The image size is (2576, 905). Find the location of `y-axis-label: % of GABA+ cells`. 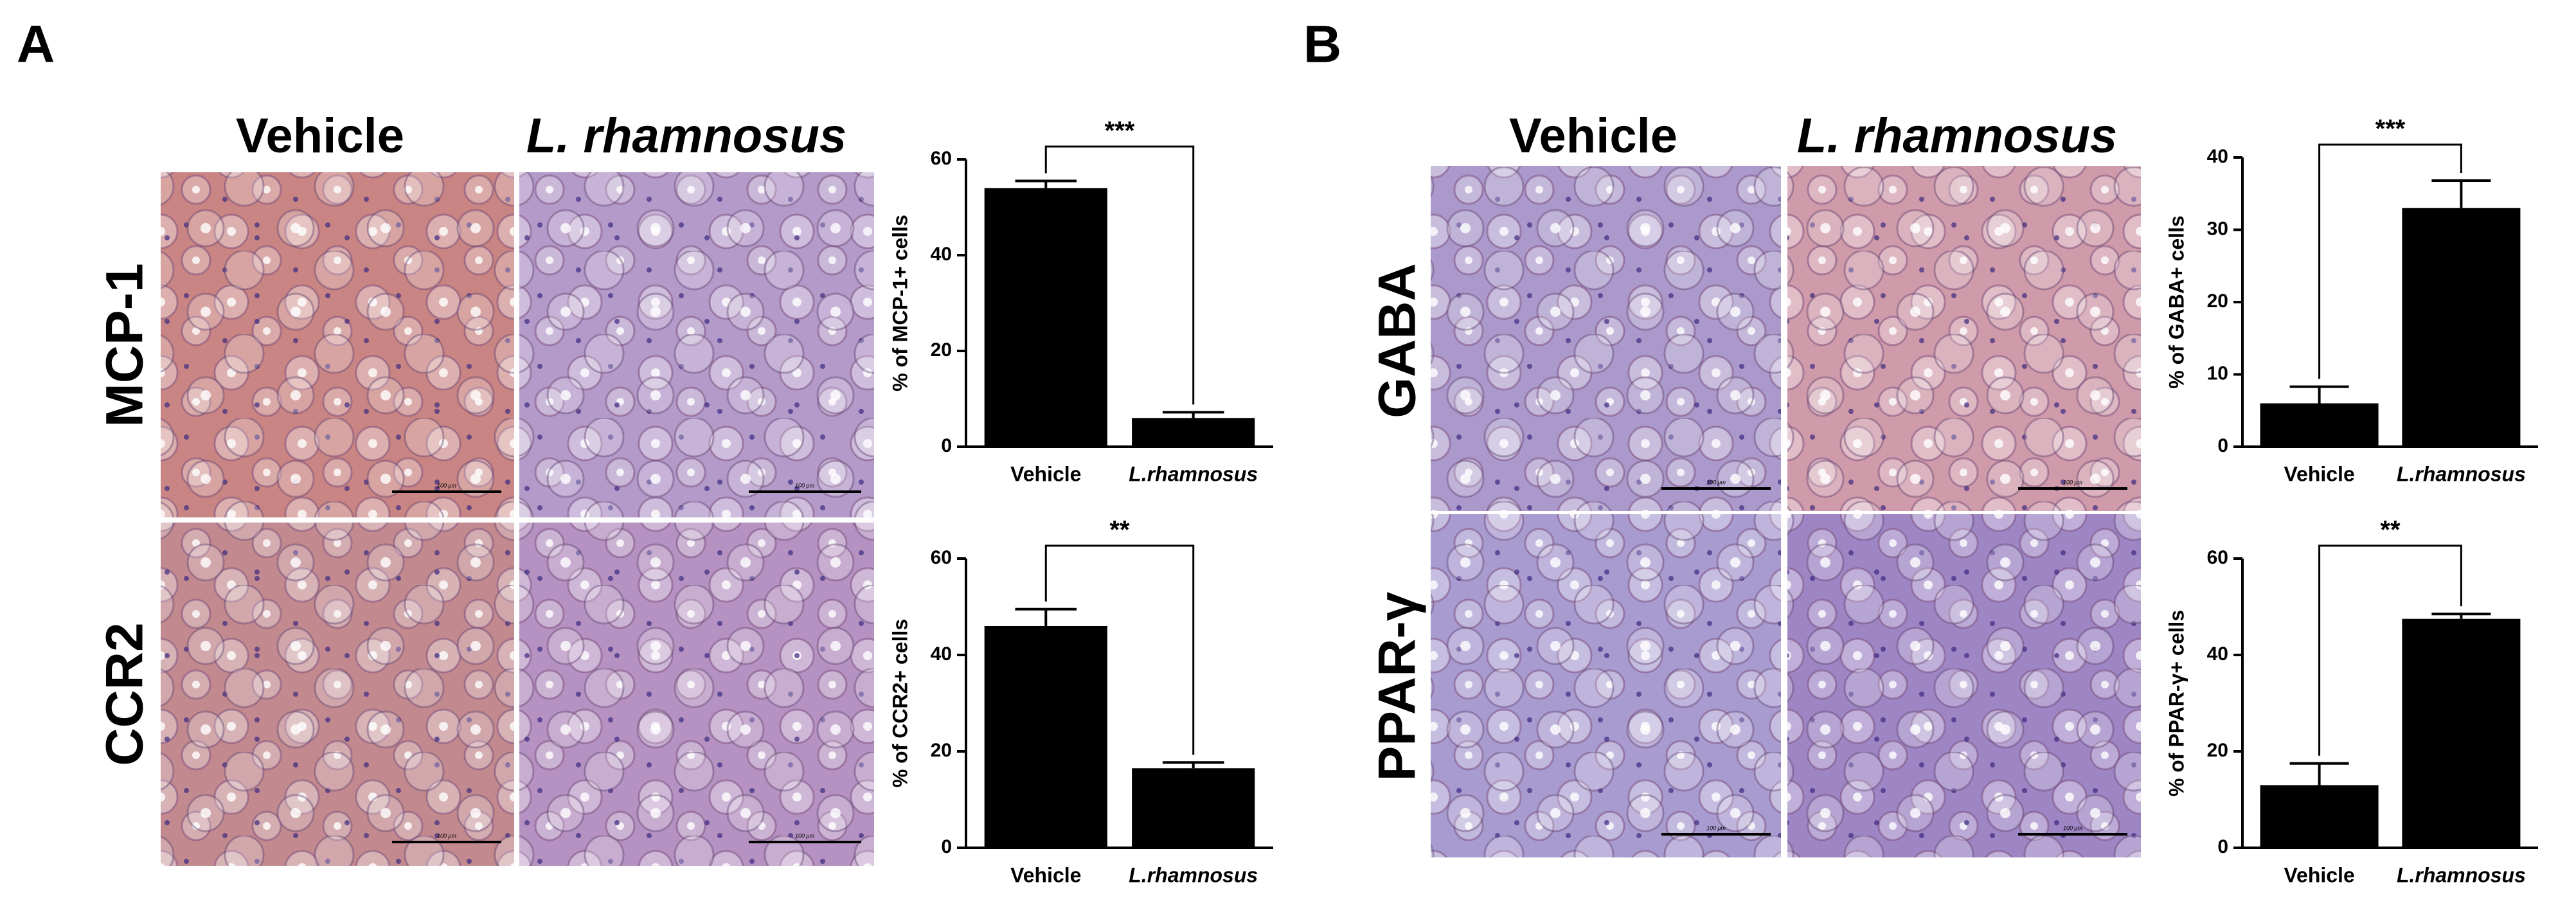

y-axis-label: % of GABA+ cells is located at coordinates (2176, 301).